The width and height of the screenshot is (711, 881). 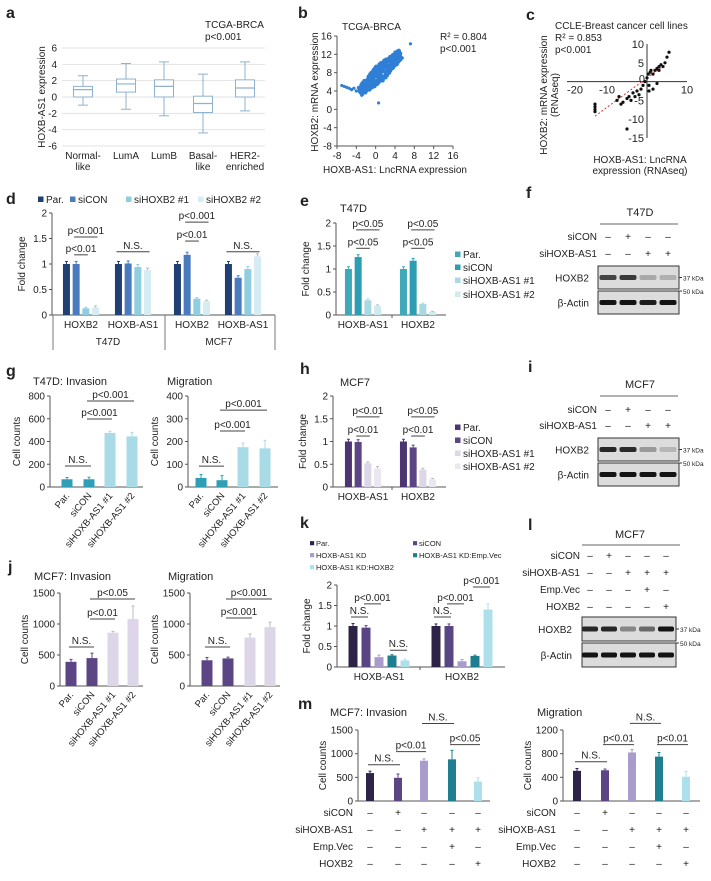 What do you see at coordinates (355, 567) in the screenshot?
I see `legend-label: HOXB-AS1 KD:HOXB2` at bounding box center [355, 567].